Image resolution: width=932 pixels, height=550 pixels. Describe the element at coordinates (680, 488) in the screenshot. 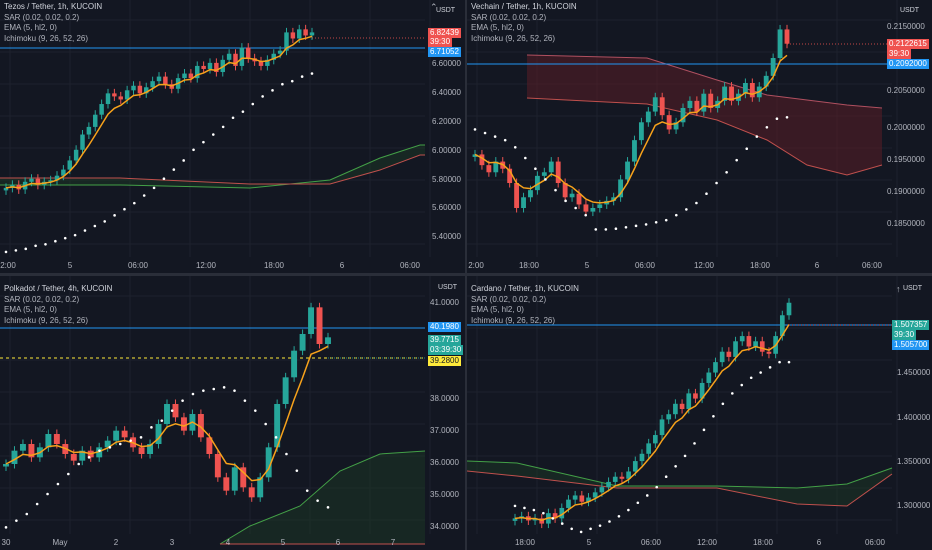

I see `ichimoku-span-b` at that location.